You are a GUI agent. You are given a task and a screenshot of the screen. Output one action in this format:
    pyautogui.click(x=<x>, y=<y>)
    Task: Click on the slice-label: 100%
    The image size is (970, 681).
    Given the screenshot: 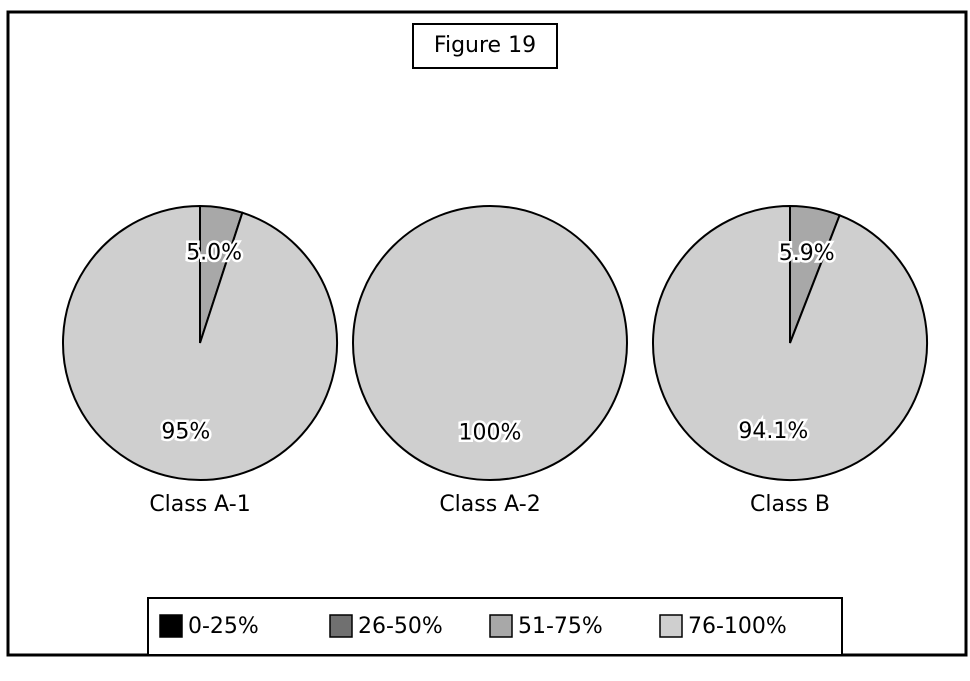 What is the action you would take?
    pyautogui.click(x=490, y=432)
    